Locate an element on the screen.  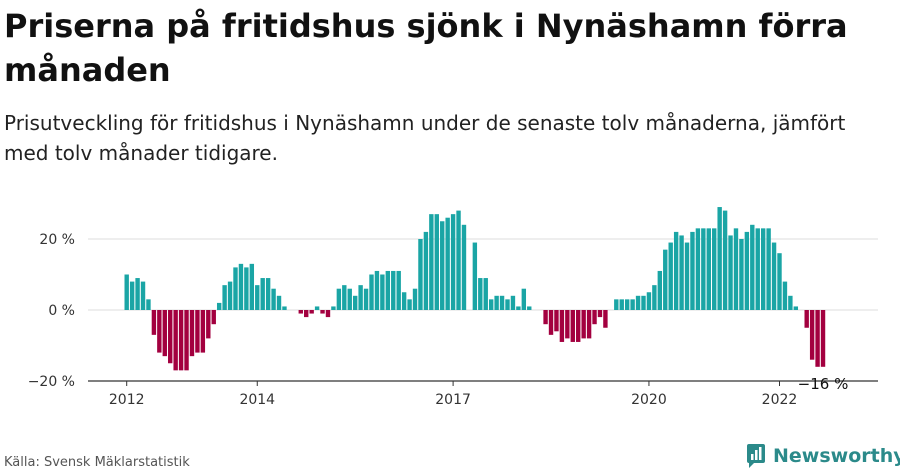
brand-name: Newsworthy is located at coordinates (836, 456).